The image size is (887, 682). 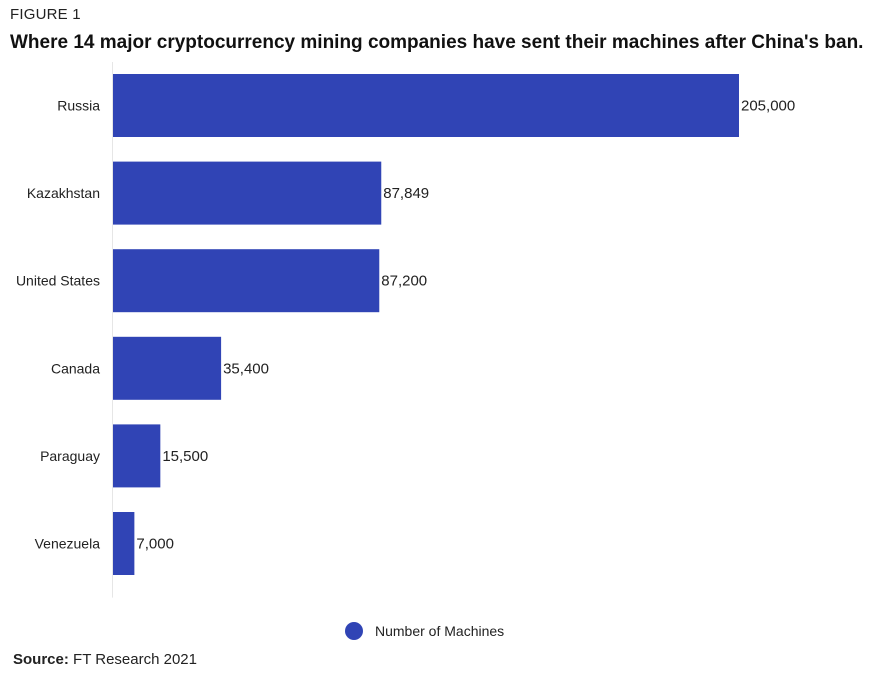 I want to click on legend-label: Number of Machines, so click(x=440, y=631).